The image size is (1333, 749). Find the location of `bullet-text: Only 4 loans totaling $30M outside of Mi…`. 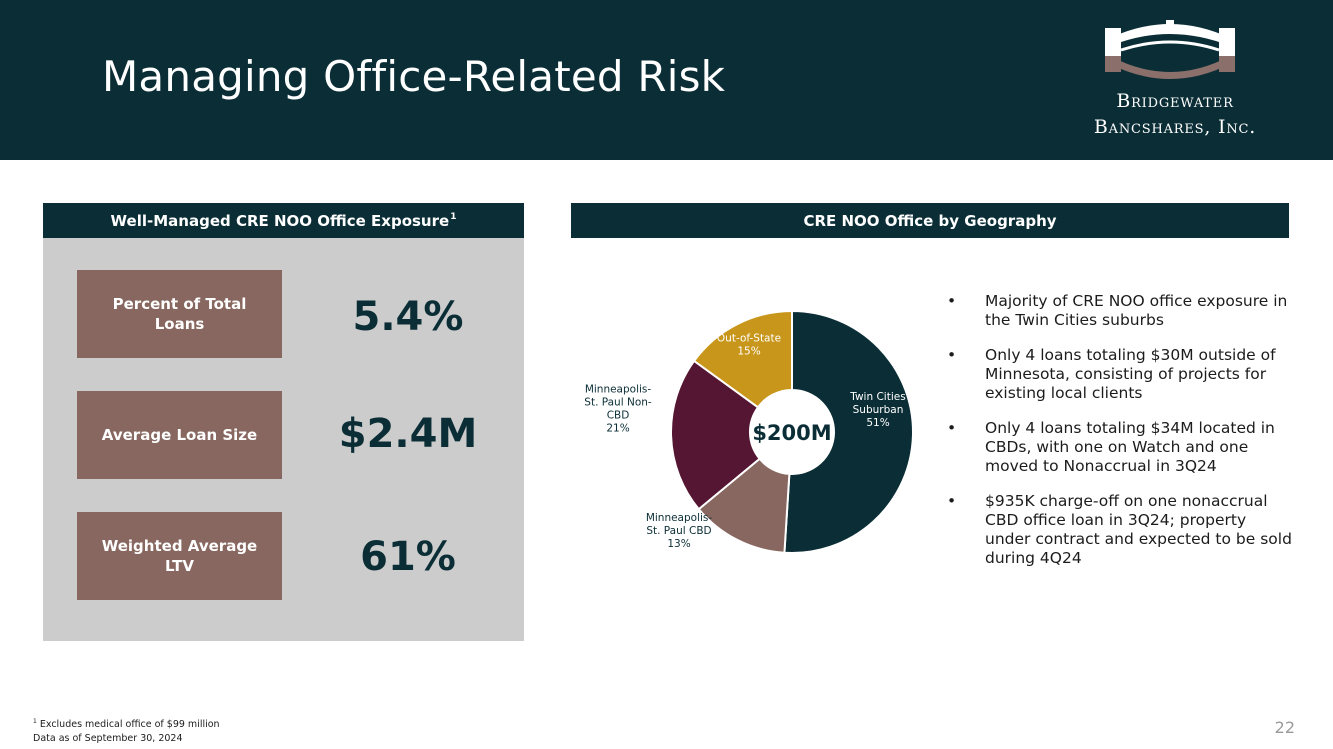

bullet-text: Only 4 loans totaling $30M outside of Mi… is located at coordinates (1130, 374).